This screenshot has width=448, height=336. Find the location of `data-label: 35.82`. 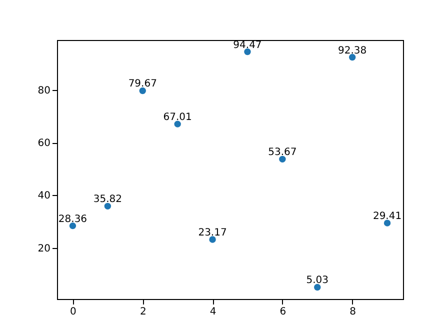

data-label: 35.82 is located at coordinates (107, 200).